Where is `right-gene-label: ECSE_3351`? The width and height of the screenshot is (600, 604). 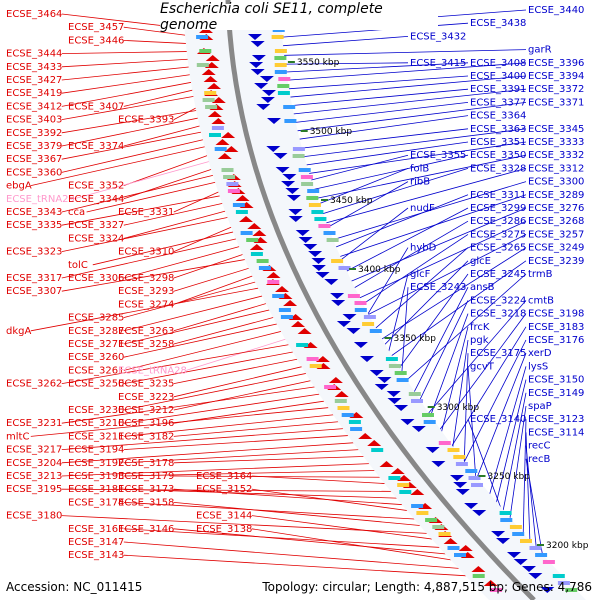
right-gene-label: ECSE_3351 is located at coordinates (498, 142).